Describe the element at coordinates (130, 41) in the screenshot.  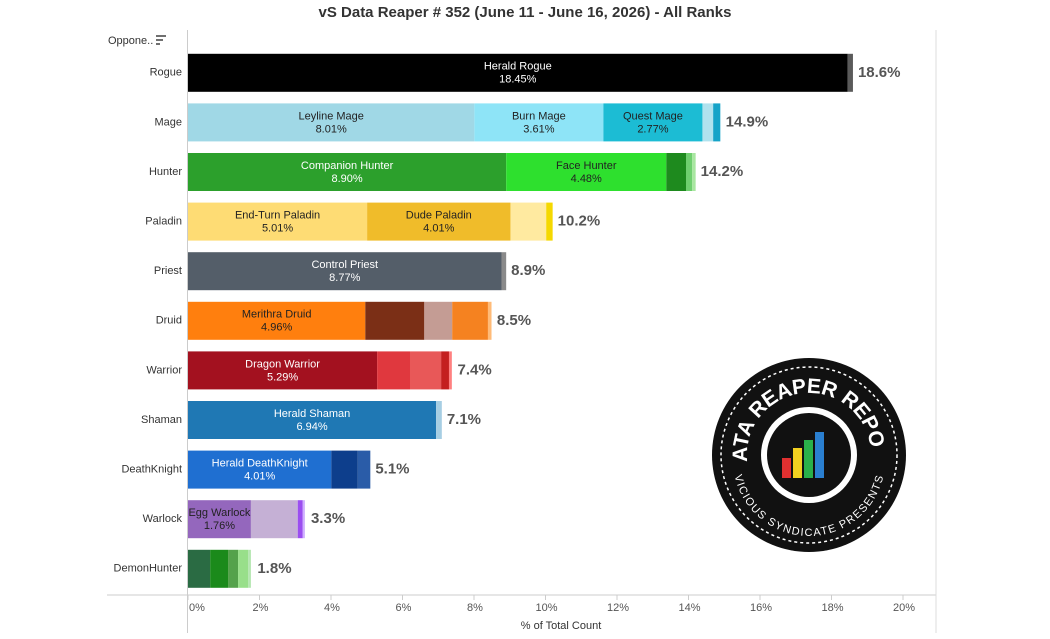
I see `row-header: Oppone..` at that location.